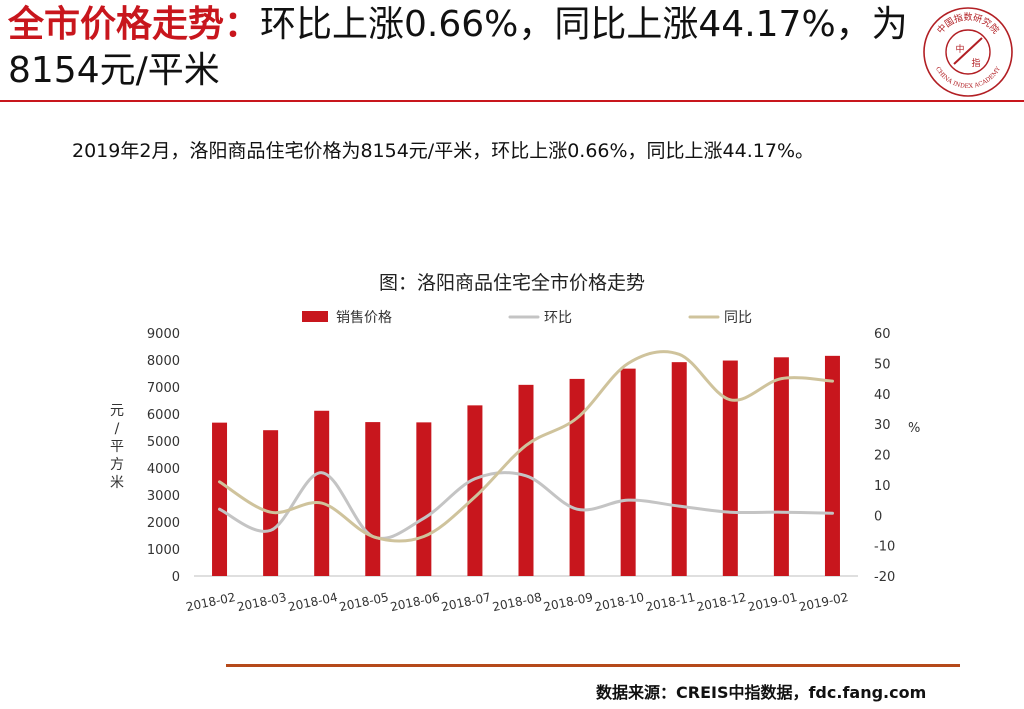  What do you see at coordinates (568, 602) in the screenshot?
I see `x-tick-label: 2018-09` at bounding box center [568, 602].